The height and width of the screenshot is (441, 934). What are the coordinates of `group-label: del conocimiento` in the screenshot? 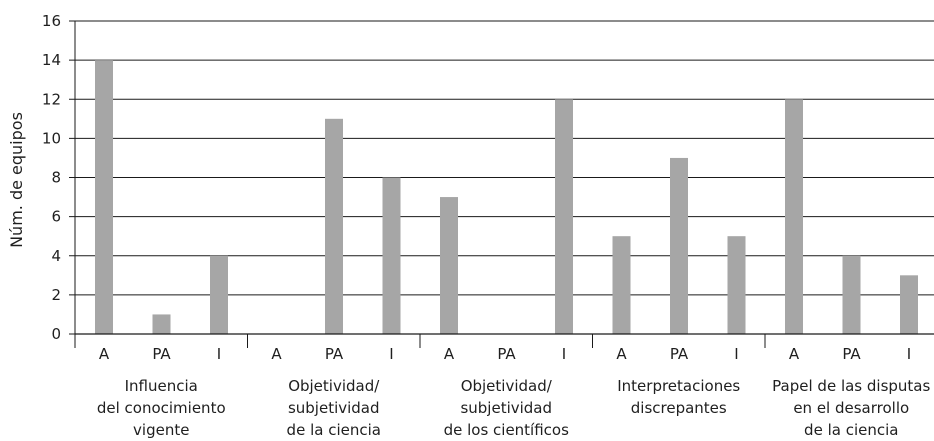 It's located at (161, 408).